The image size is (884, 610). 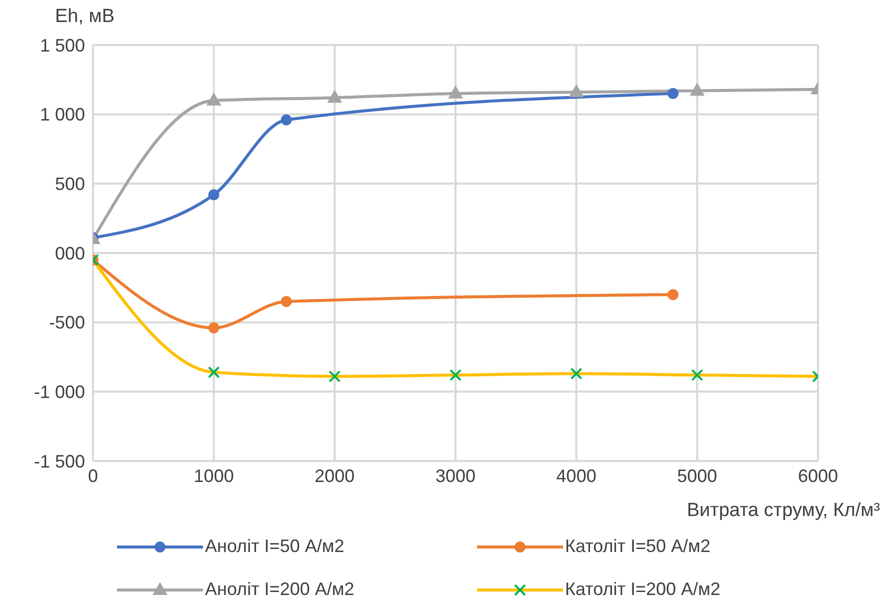 What do you see at coordinates (69, 253) in the screenshot?
I see `y-tick-label: 000` at bounding box center [69, 253].